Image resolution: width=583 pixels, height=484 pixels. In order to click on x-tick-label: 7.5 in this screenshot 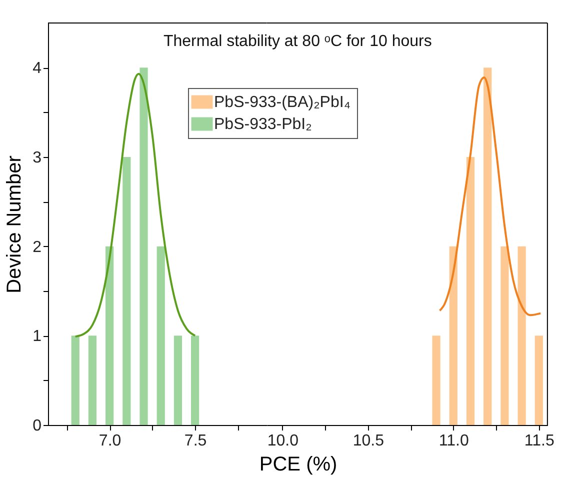, I will do `click(195, 441)`.